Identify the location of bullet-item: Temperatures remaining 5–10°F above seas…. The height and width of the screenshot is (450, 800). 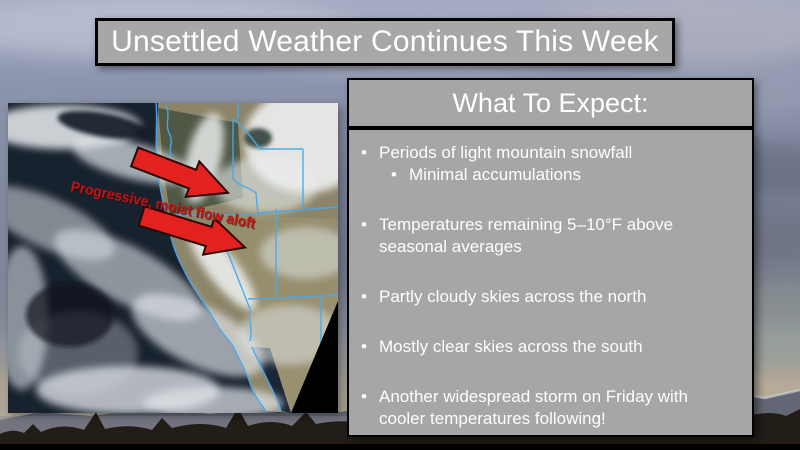
(535, 236).